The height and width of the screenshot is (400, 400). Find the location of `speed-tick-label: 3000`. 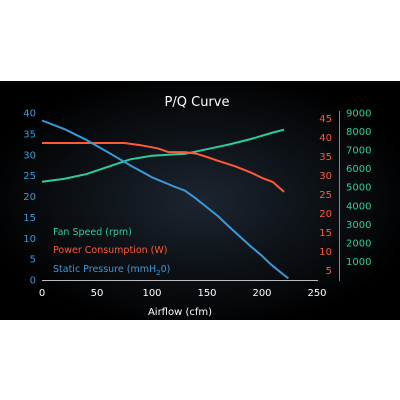

speed-tick-label: 3000 is located at coordinates (358, 225).